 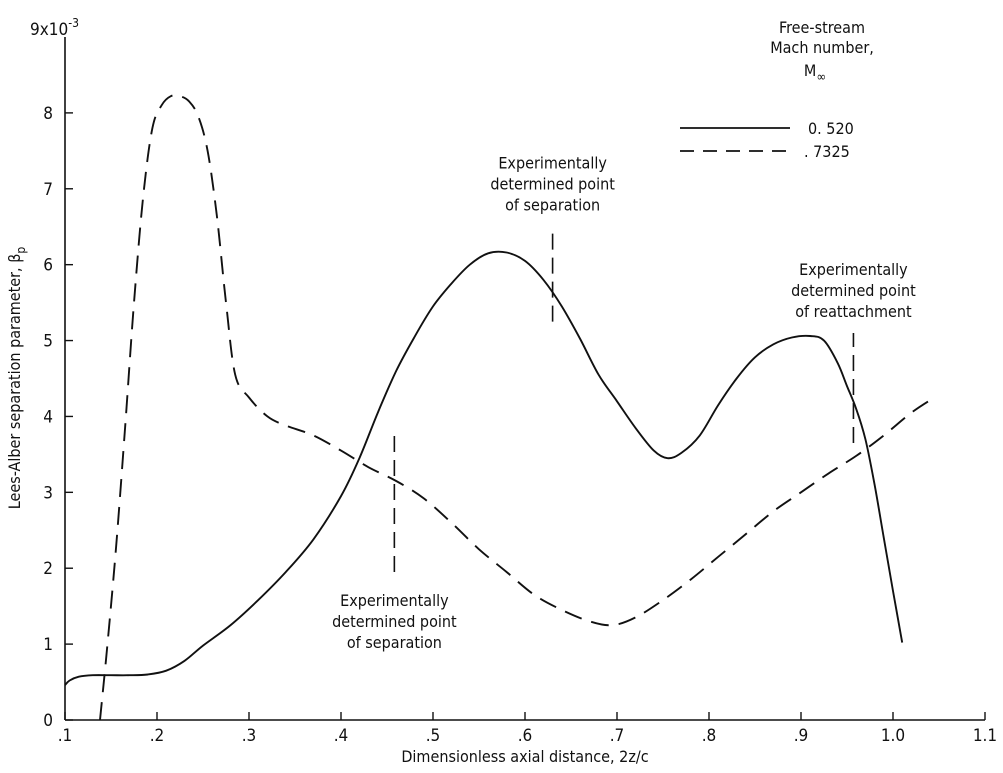 I want to click on x-tick-label: .3, so click(x=249, y=736).